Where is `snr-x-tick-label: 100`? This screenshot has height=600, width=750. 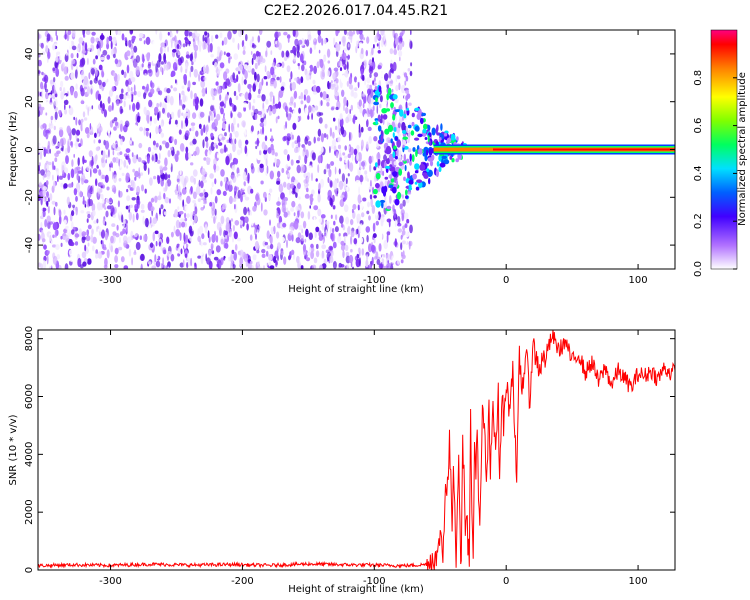
snr-x-tick-label: 100 is located at coordinates (638, 581).